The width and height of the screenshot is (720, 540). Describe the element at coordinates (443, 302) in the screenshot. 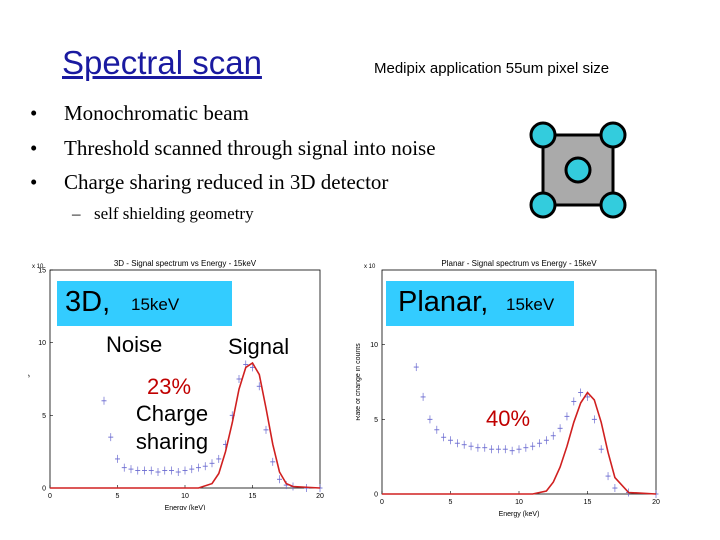

I see `callout-planar-label: Planar,` at that location.